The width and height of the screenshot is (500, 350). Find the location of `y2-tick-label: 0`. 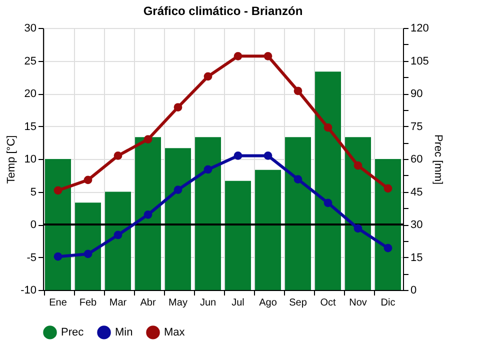

y2-tick-label: 0 is located at coordinates (413, 290).